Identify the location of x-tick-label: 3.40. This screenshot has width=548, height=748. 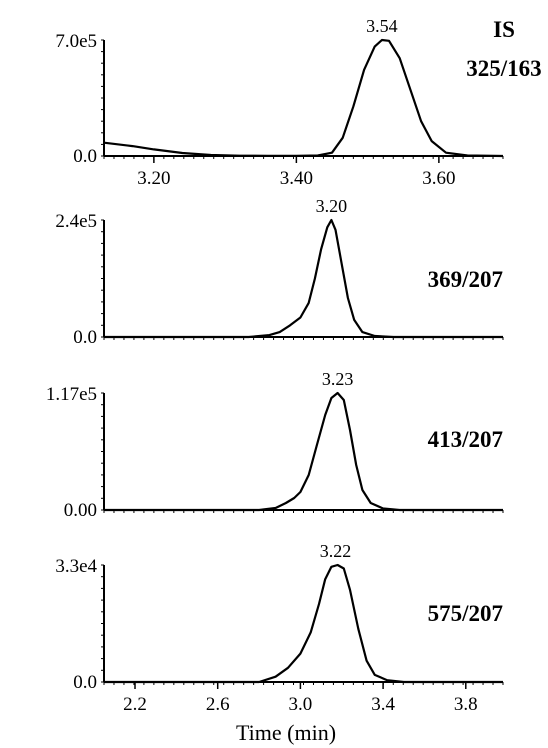
(296, 178).